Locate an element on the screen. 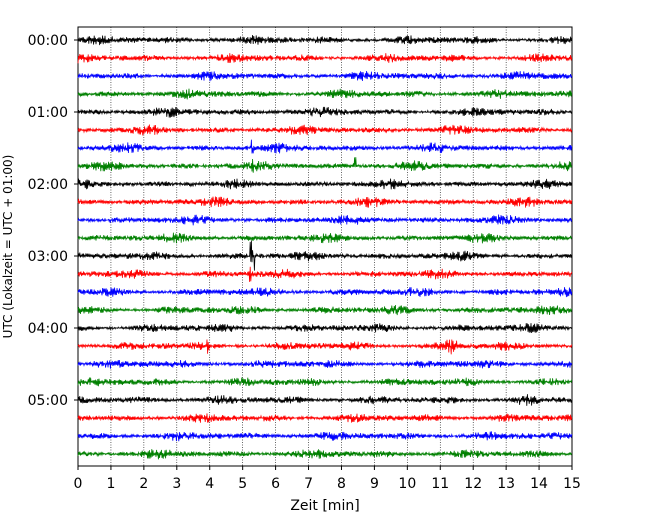 This screenshot has width=650, height=520. x-tick-label: 1 is located at coordinates (110, 484).